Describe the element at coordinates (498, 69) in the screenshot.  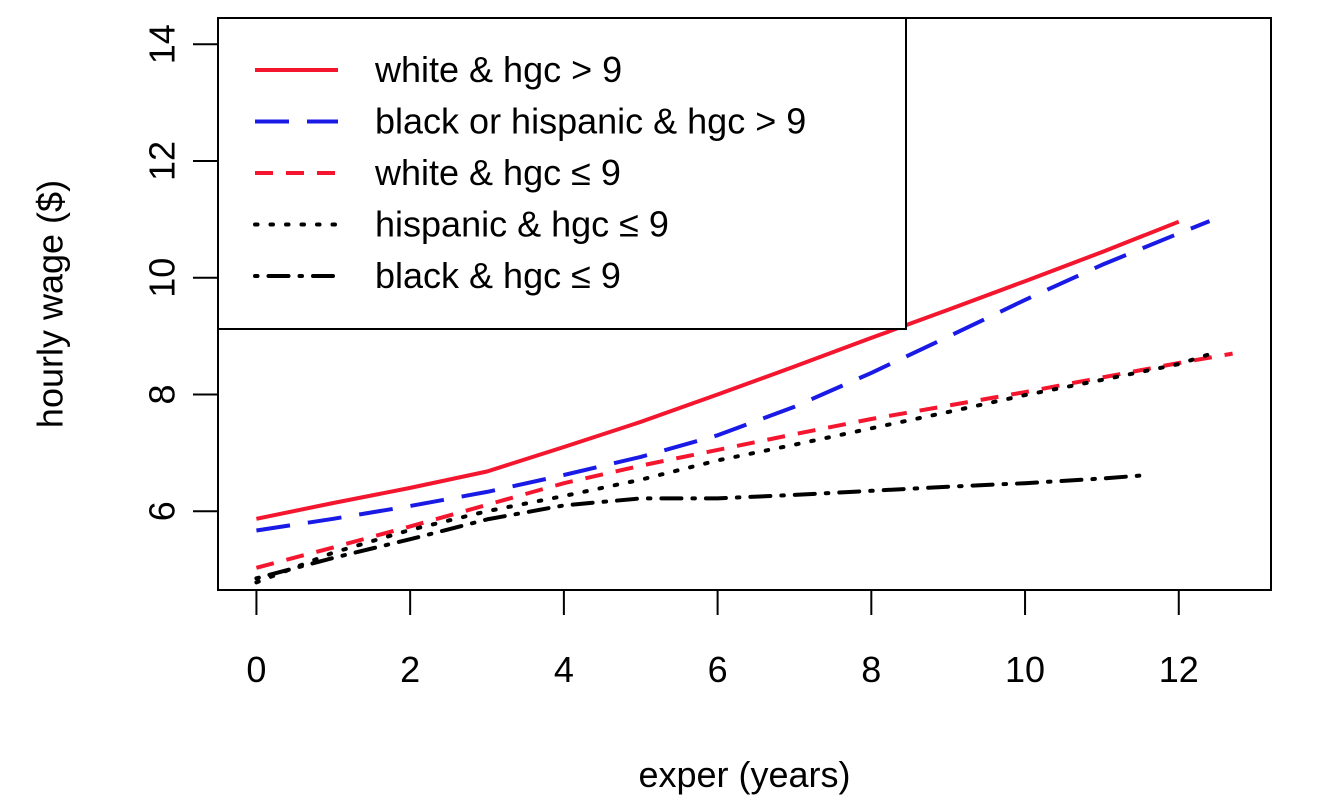
I see `legend-label: white & hgc > 9` at that location.